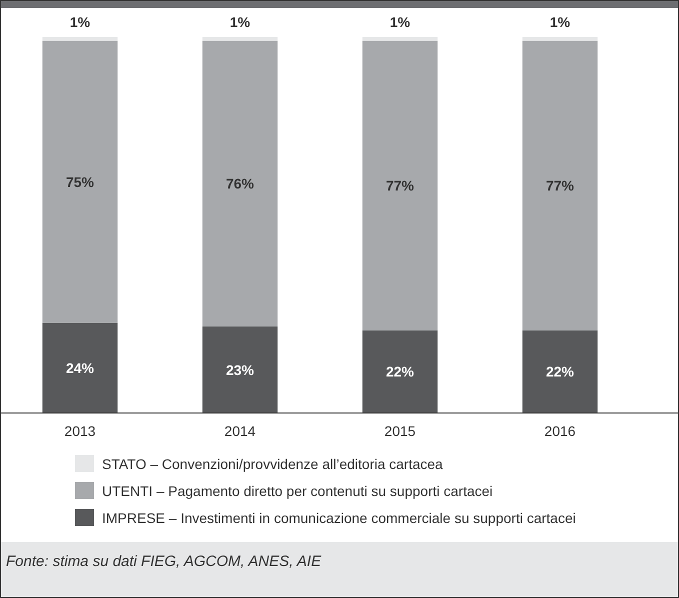 Image resolution: width=679 pixels, height=598 pixels. I want to click on x-tick-label: 2014, so click(240, 431).